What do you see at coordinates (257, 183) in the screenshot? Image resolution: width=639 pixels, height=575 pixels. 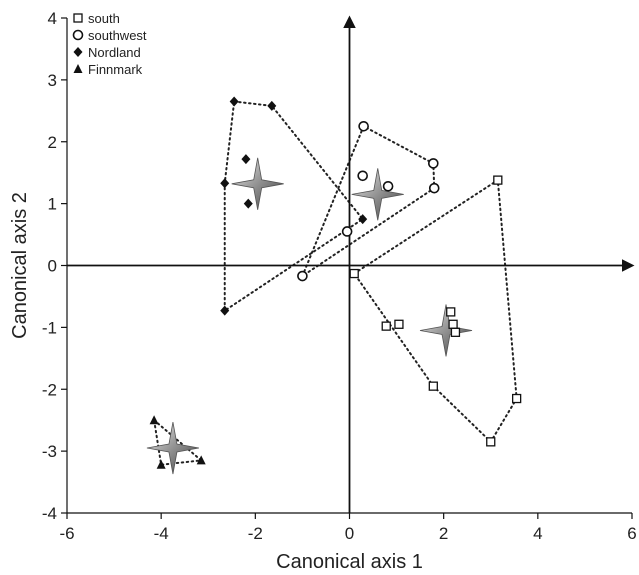 I see `nordland-centroid` at bounding box center [257, 183].